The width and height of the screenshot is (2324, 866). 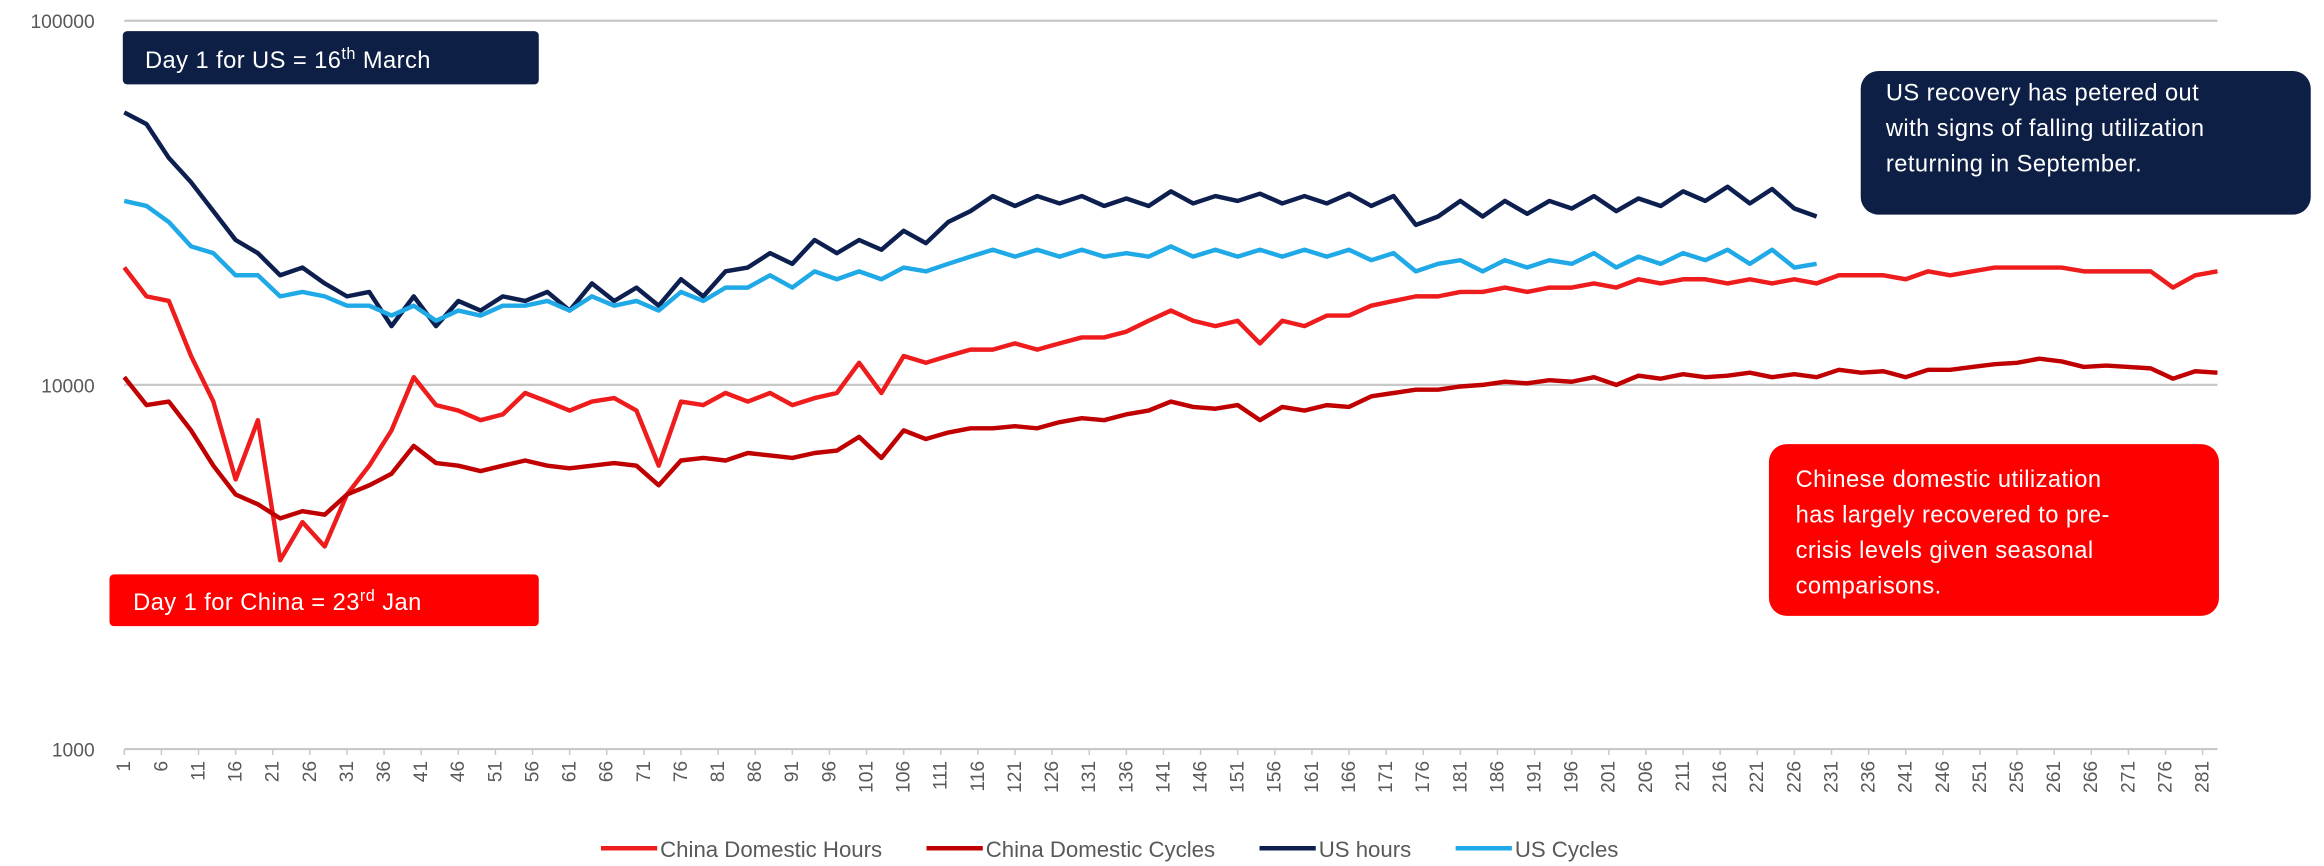 I want to click on x-tick-label: 81, so click(x=718, y=771).